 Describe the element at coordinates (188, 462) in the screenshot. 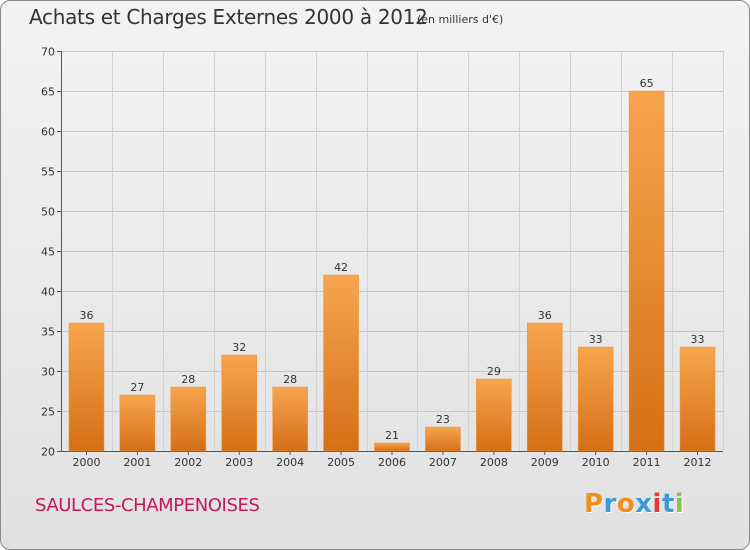

I see `x-tick-label-2002: 2002` at that location.